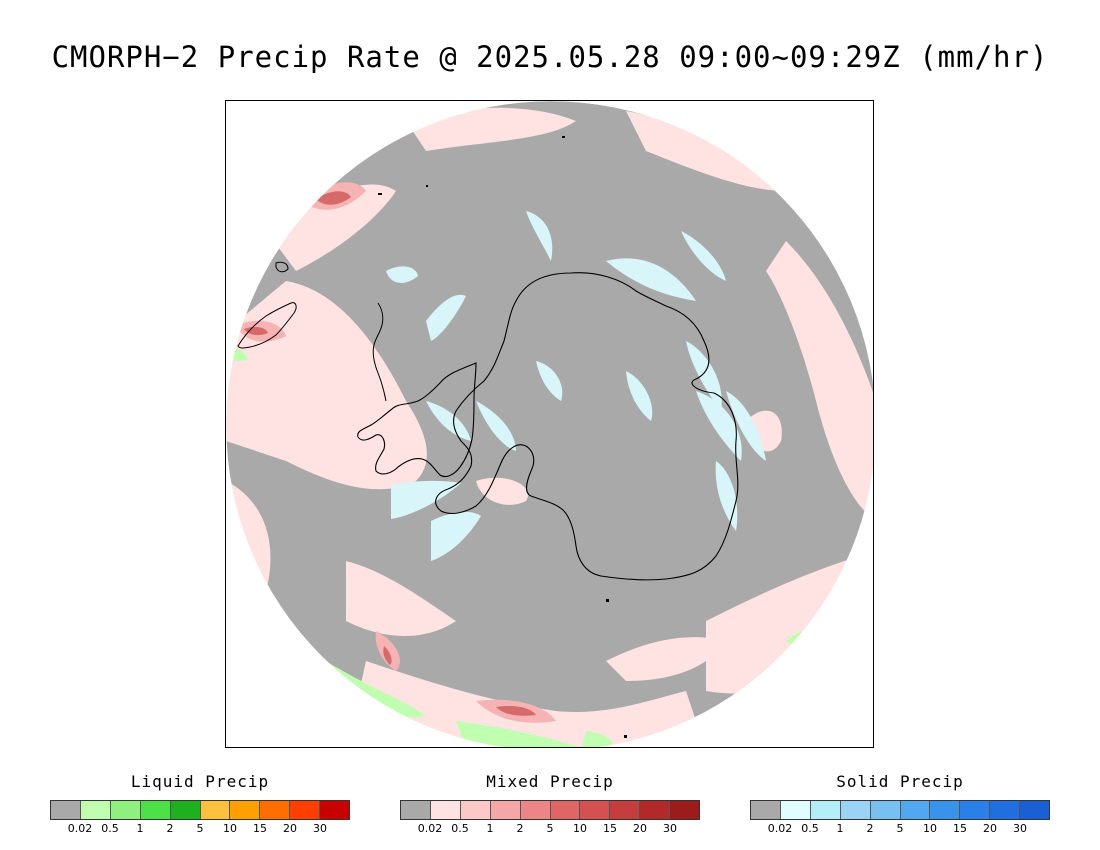 The width and height of the screenshot is (1100, 850). What do you see at coordinates (379, 352) in the screenshot?
I see `peninsula-tip-coastline` at bounding box center [379, 352].